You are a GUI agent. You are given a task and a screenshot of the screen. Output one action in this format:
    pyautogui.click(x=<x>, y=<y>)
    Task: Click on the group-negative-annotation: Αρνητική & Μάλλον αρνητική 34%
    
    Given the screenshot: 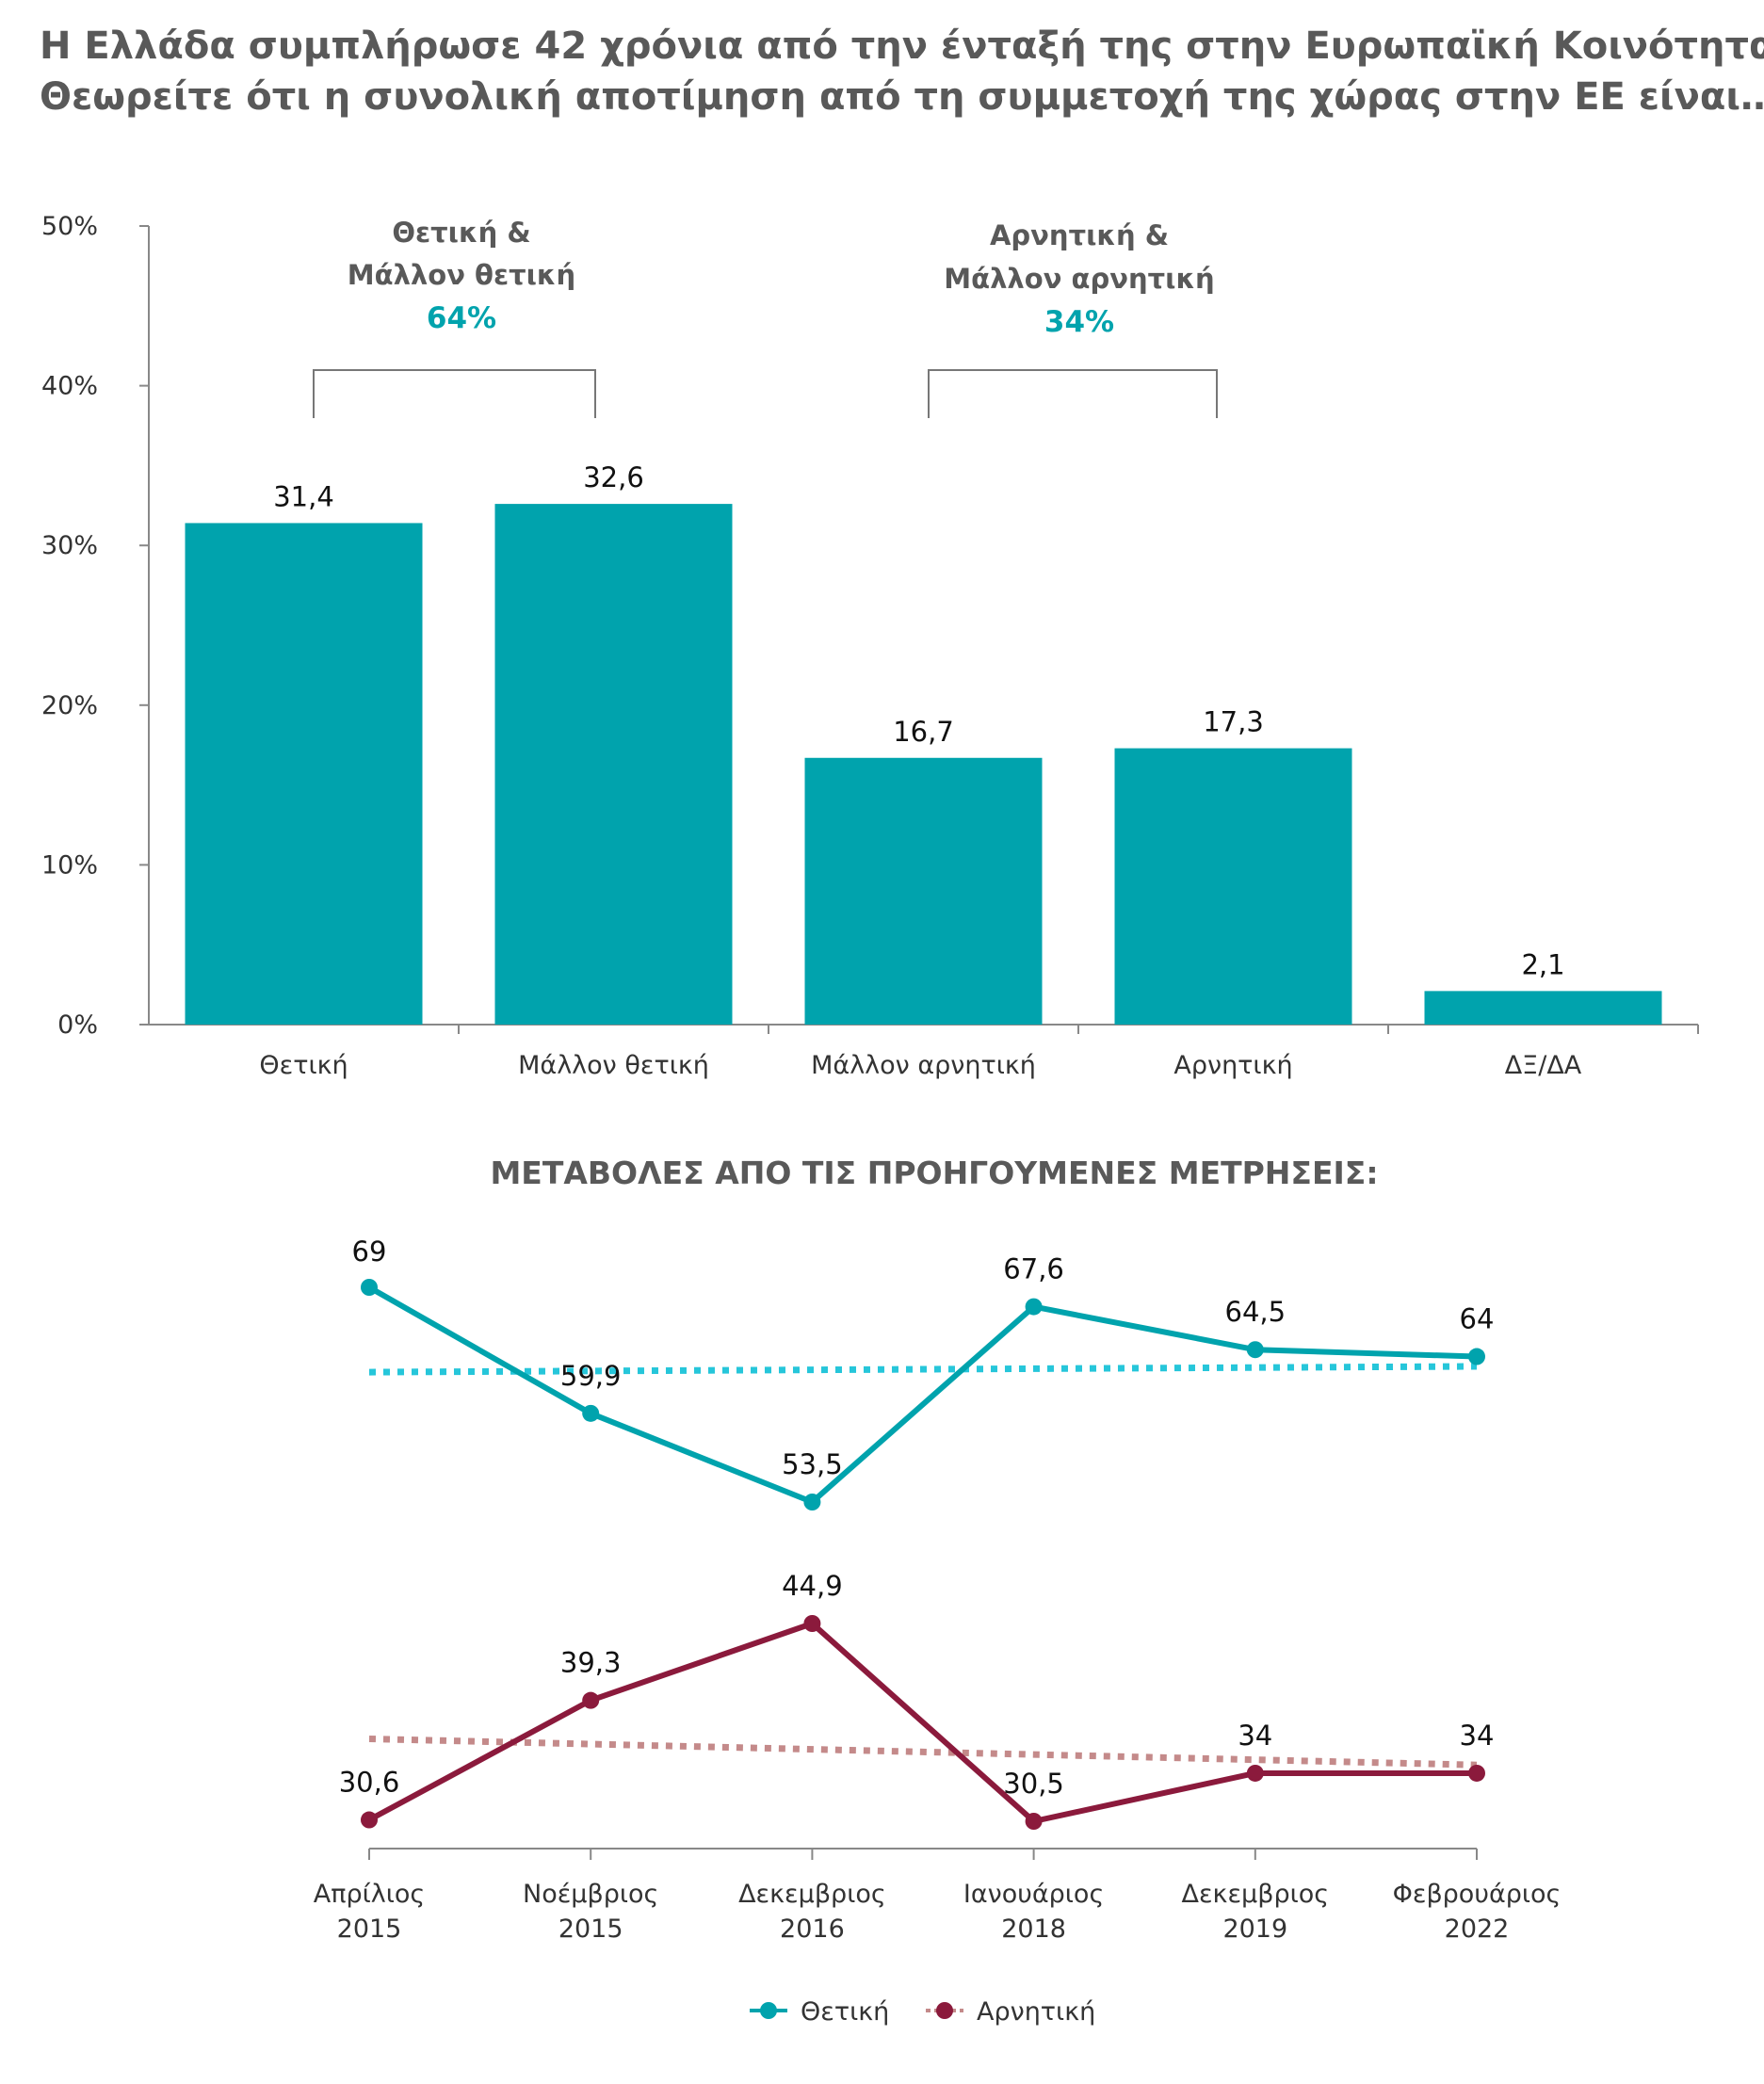 What is the action you would take?
    pyautogui.click(x=1073, y=319)
    